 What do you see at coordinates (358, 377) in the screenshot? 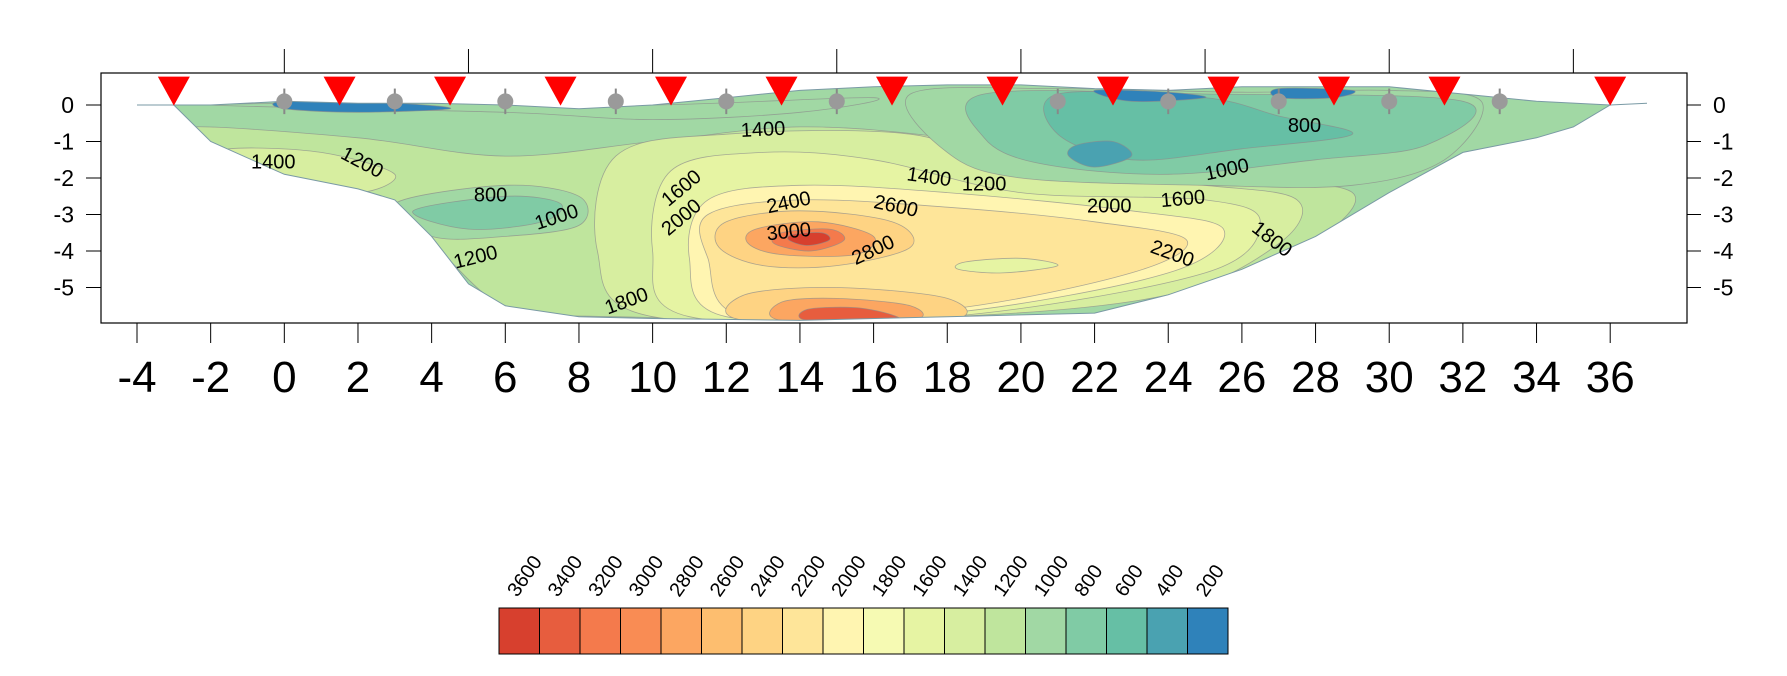
I see `x-tick-label: 2` at bounding box center [358, 377].